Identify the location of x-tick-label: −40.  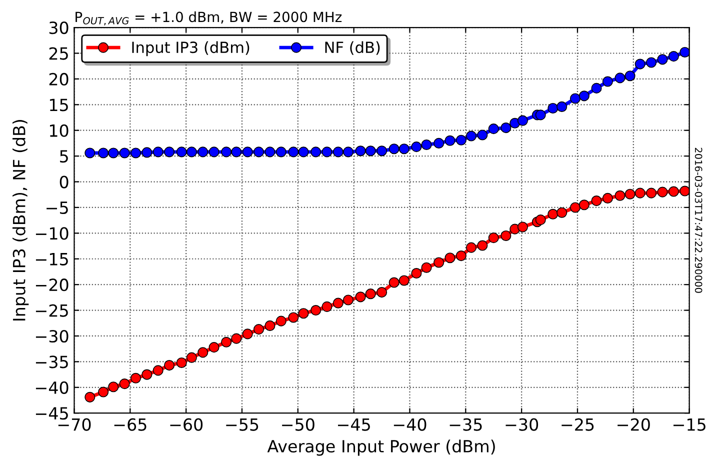
(410, 424).